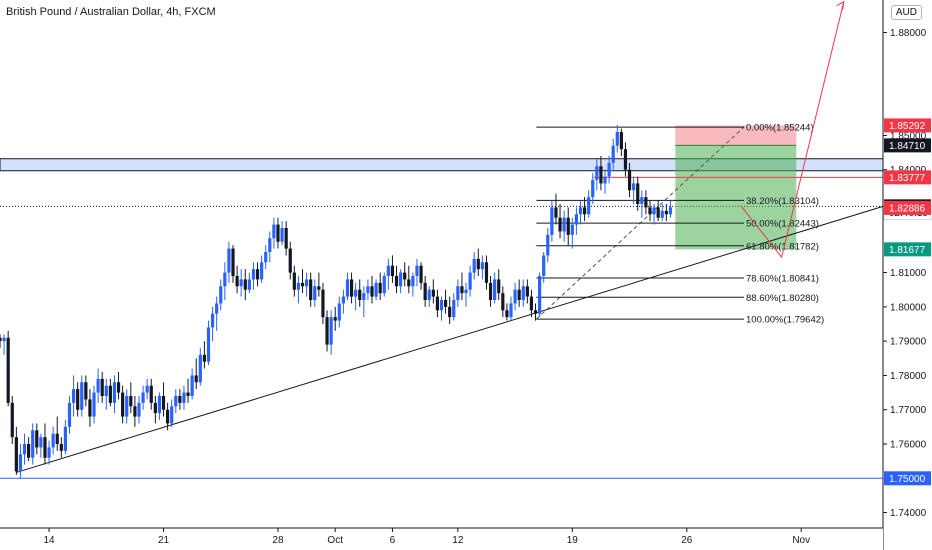  I want to click on y-tick-label: 1.80000, so click(908, 307).